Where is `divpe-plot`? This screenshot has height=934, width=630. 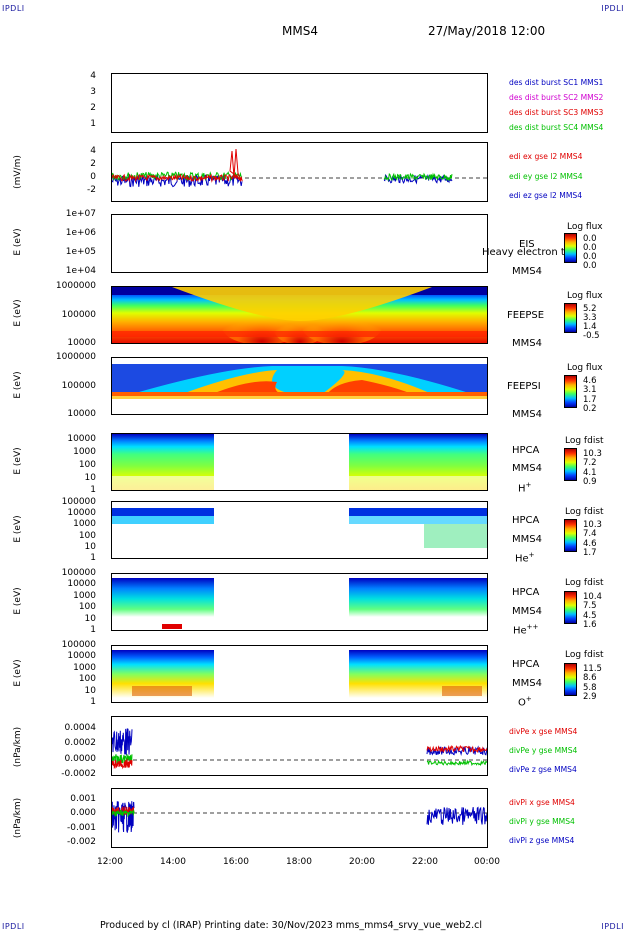
divpe-plot is located at coordinates (299, 749).